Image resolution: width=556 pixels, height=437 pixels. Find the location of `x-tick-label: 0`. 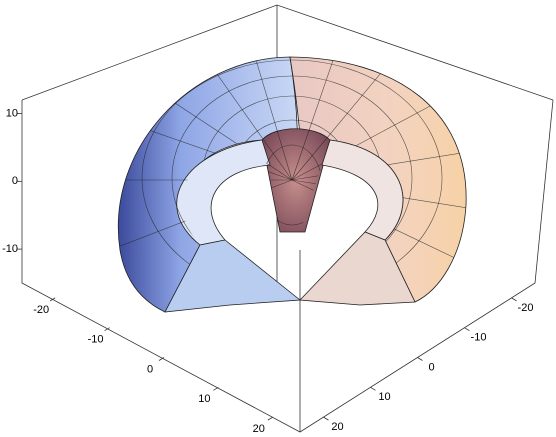

x-tick-label: 0 is located at coordinates (150, 369).